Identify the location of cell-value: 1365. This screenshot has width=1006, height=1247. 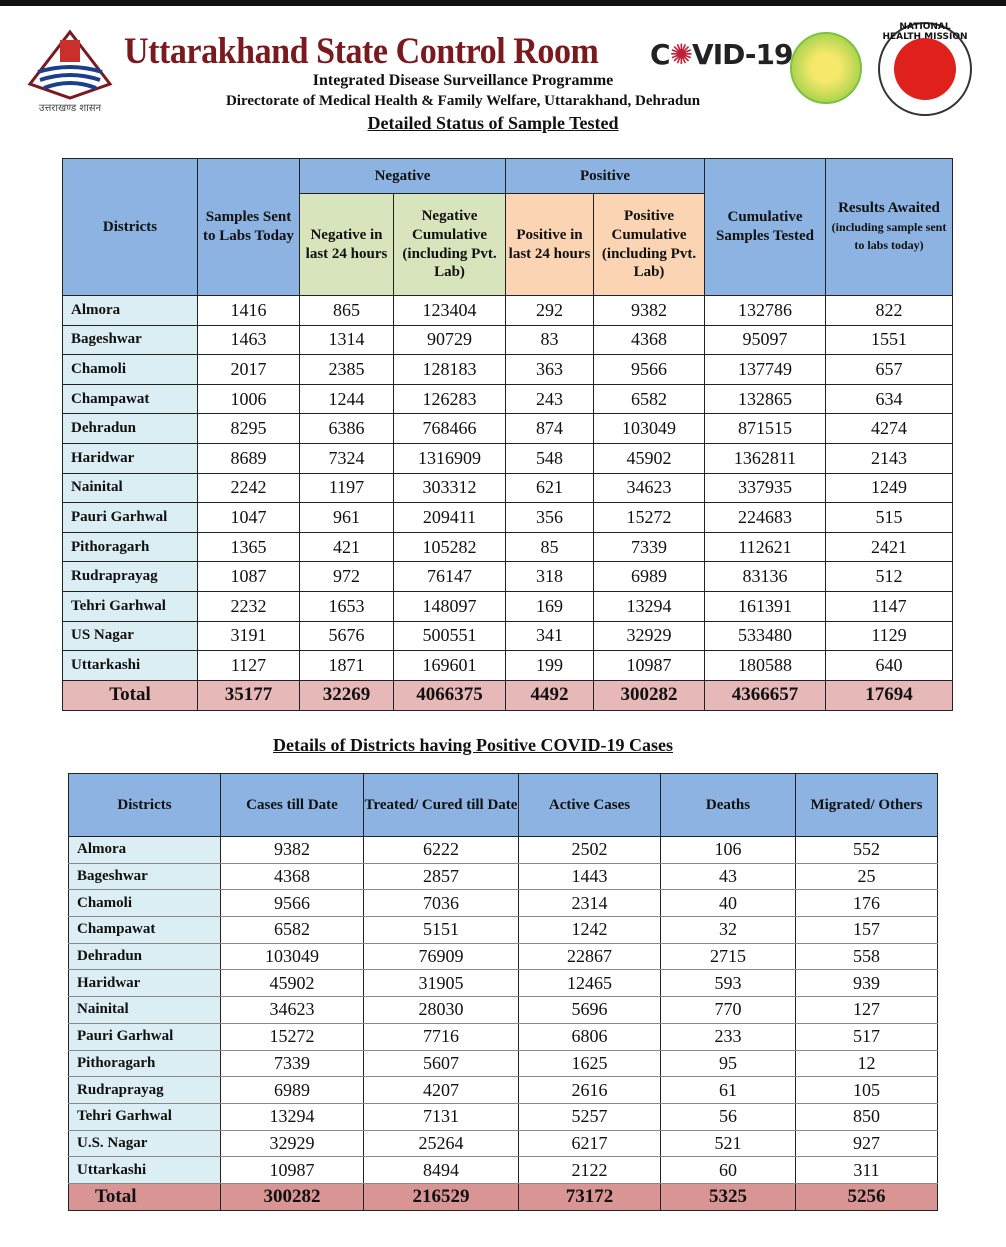
(248, 547).